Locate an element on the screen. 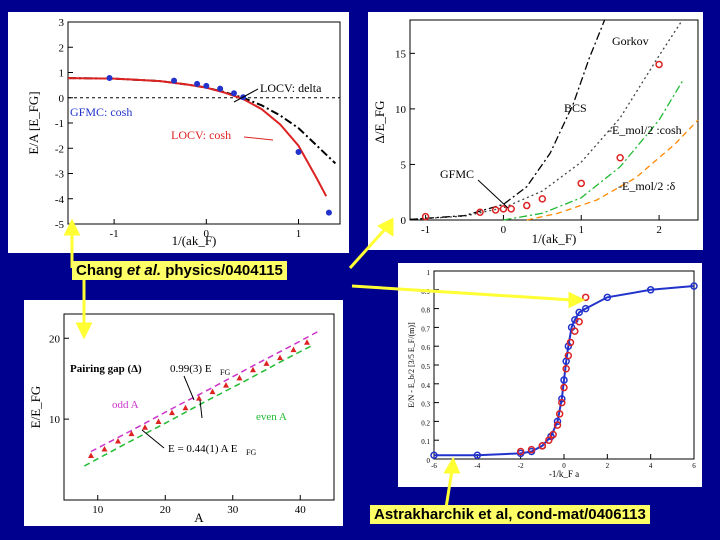  astr-xtick-label: -4 is located at coordinates (477, 466).